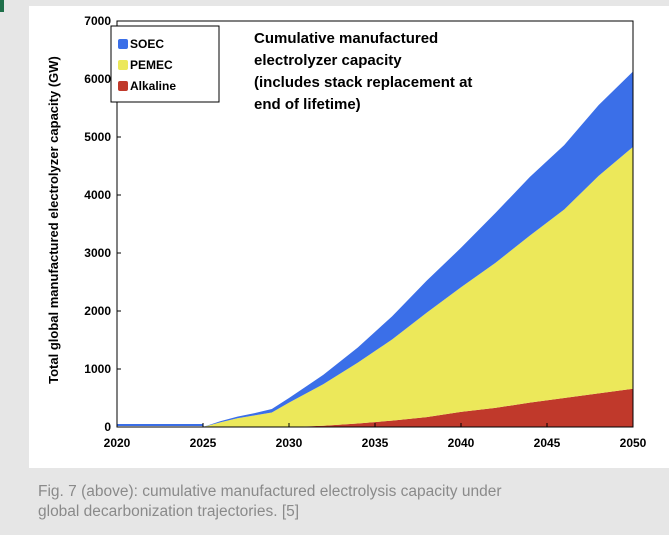  I want to click on x-tick-label: 2030, so click(289, 443).